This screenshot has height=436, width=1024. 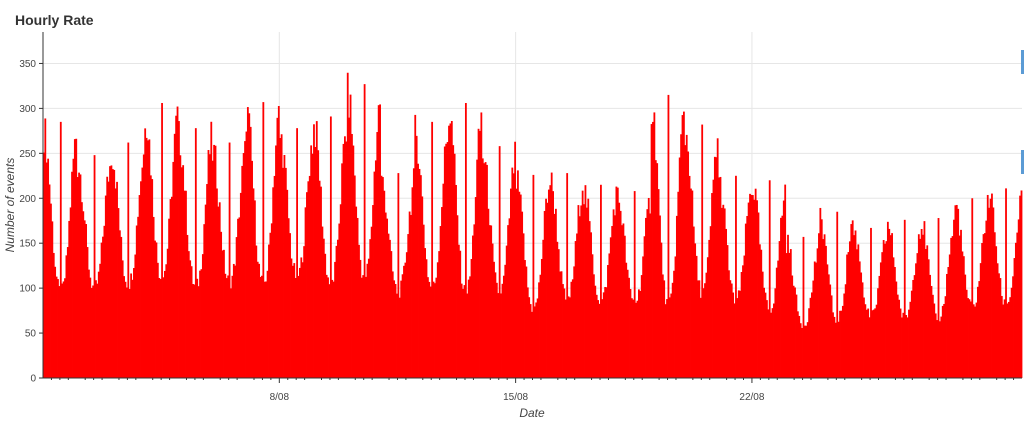 I want to click on y-tick-label: 0, so click(x=33, y=379).